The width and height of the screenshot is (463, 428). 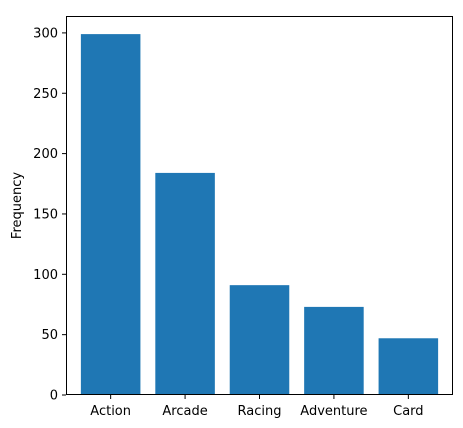 I want to click on y-tick-label: 300, so click(x=45, y=33).